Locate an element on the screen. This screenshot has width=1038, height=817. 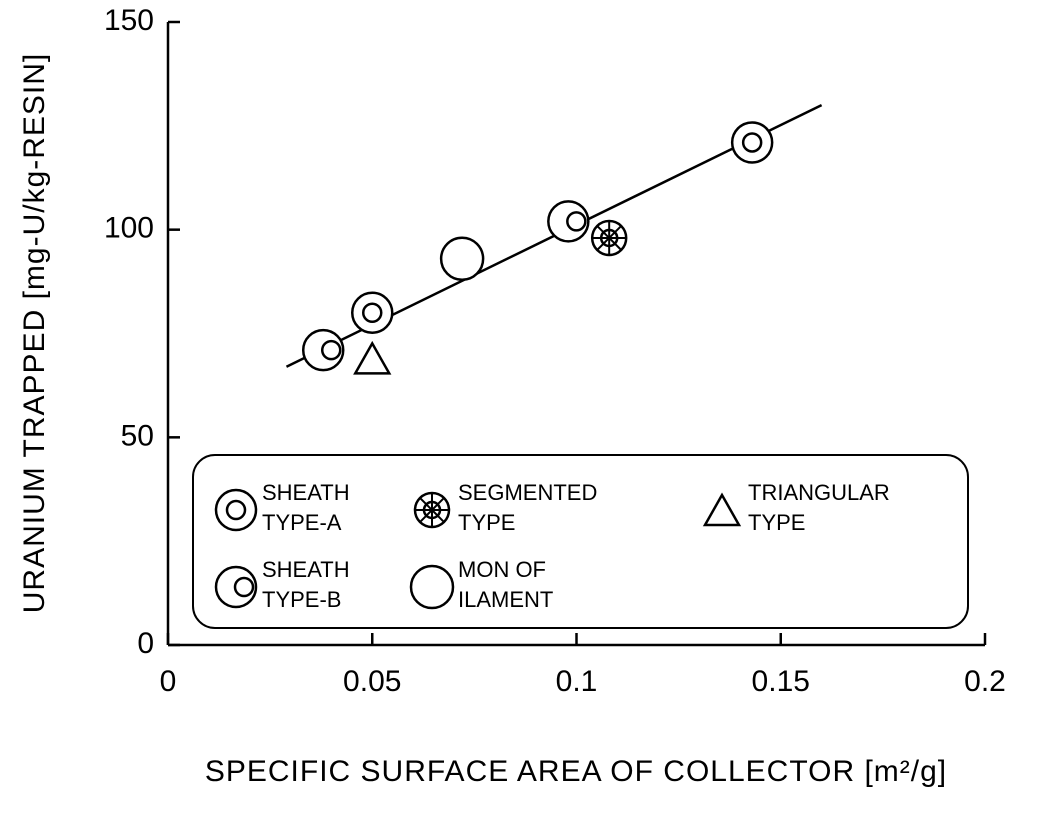
y-tick-label: 100 is located at coordinates (129, 228).